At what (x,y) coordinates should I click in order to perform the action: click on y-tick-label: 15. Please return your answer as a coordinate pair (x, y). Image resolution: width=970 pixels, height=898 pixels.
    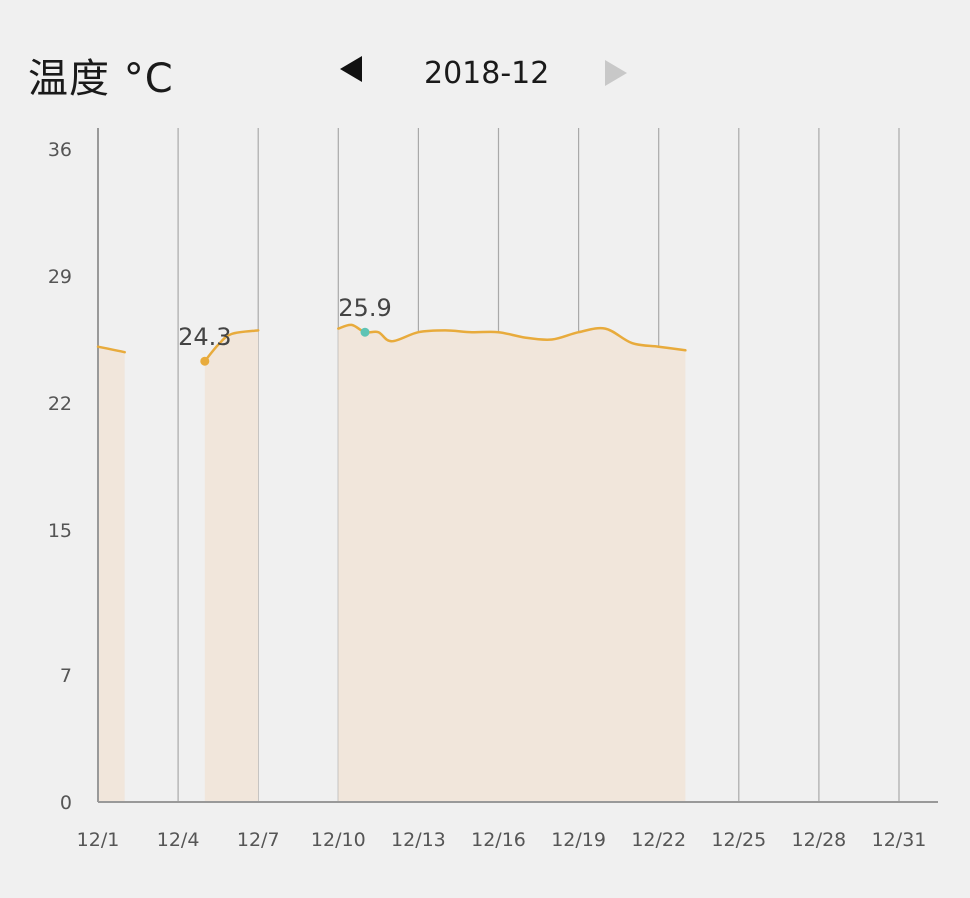
    Looking at the image, I should click on (60, 531).